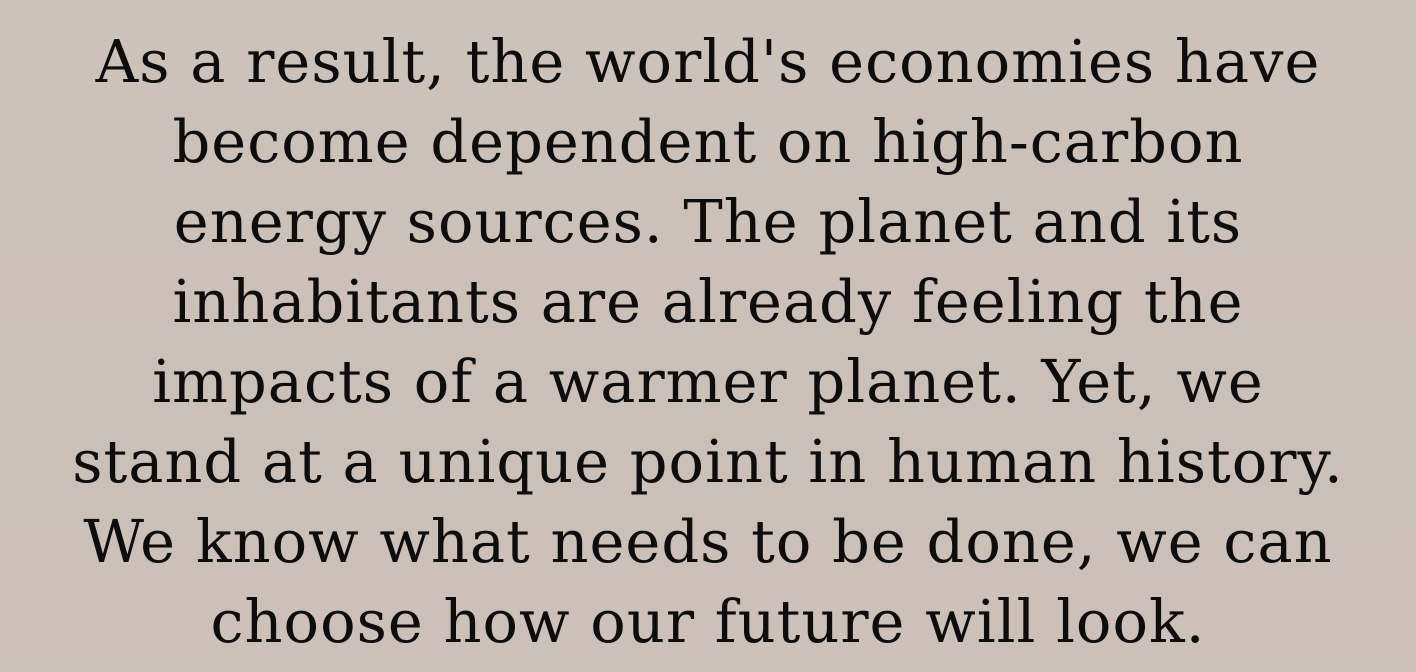 The width and height of the screenshot is (1416, 672). I want to click on text-line-4: inhabitants are already feeling the, so click(708, 301).